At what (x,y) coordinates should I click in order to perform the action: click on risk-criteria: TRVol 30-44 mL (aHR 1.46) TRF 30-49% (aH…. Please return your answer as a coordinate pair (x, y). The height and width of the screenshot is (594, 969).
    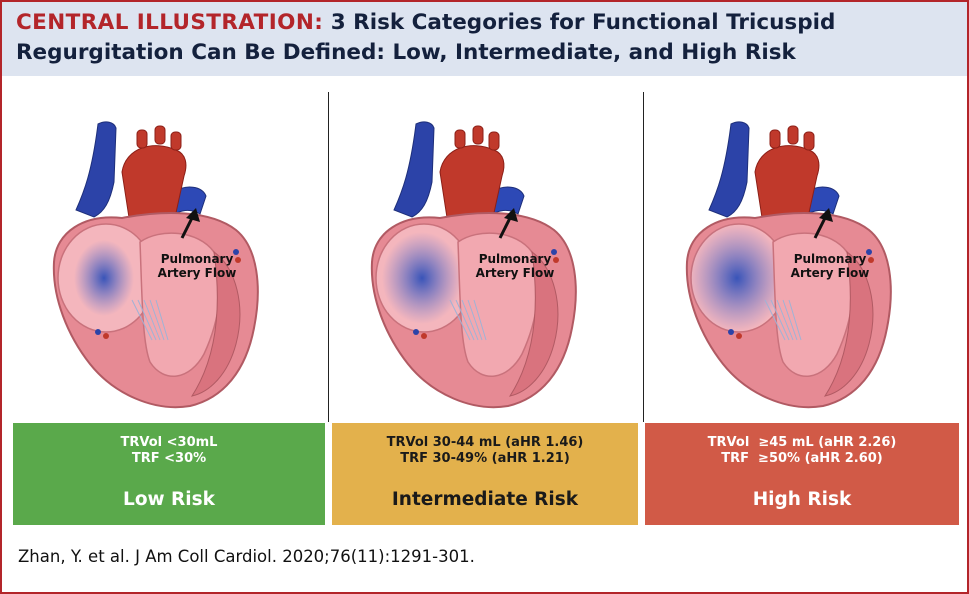
    Looking at the image, I should click on (485, 451).